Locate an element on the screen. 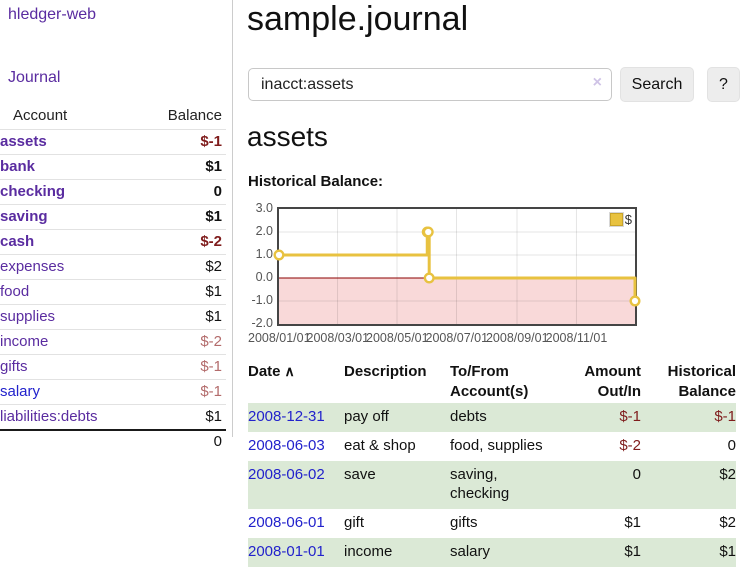 The width and height of the screenshot is (742, 582). account-link-salary: salary is located at coordinates (20, 391).